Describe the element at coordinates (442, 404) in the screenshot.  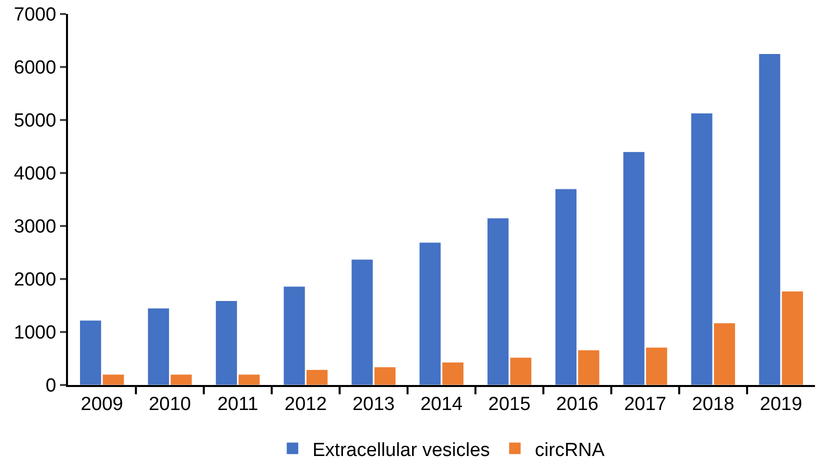
I see `x-tick-label: 2014` at that location.